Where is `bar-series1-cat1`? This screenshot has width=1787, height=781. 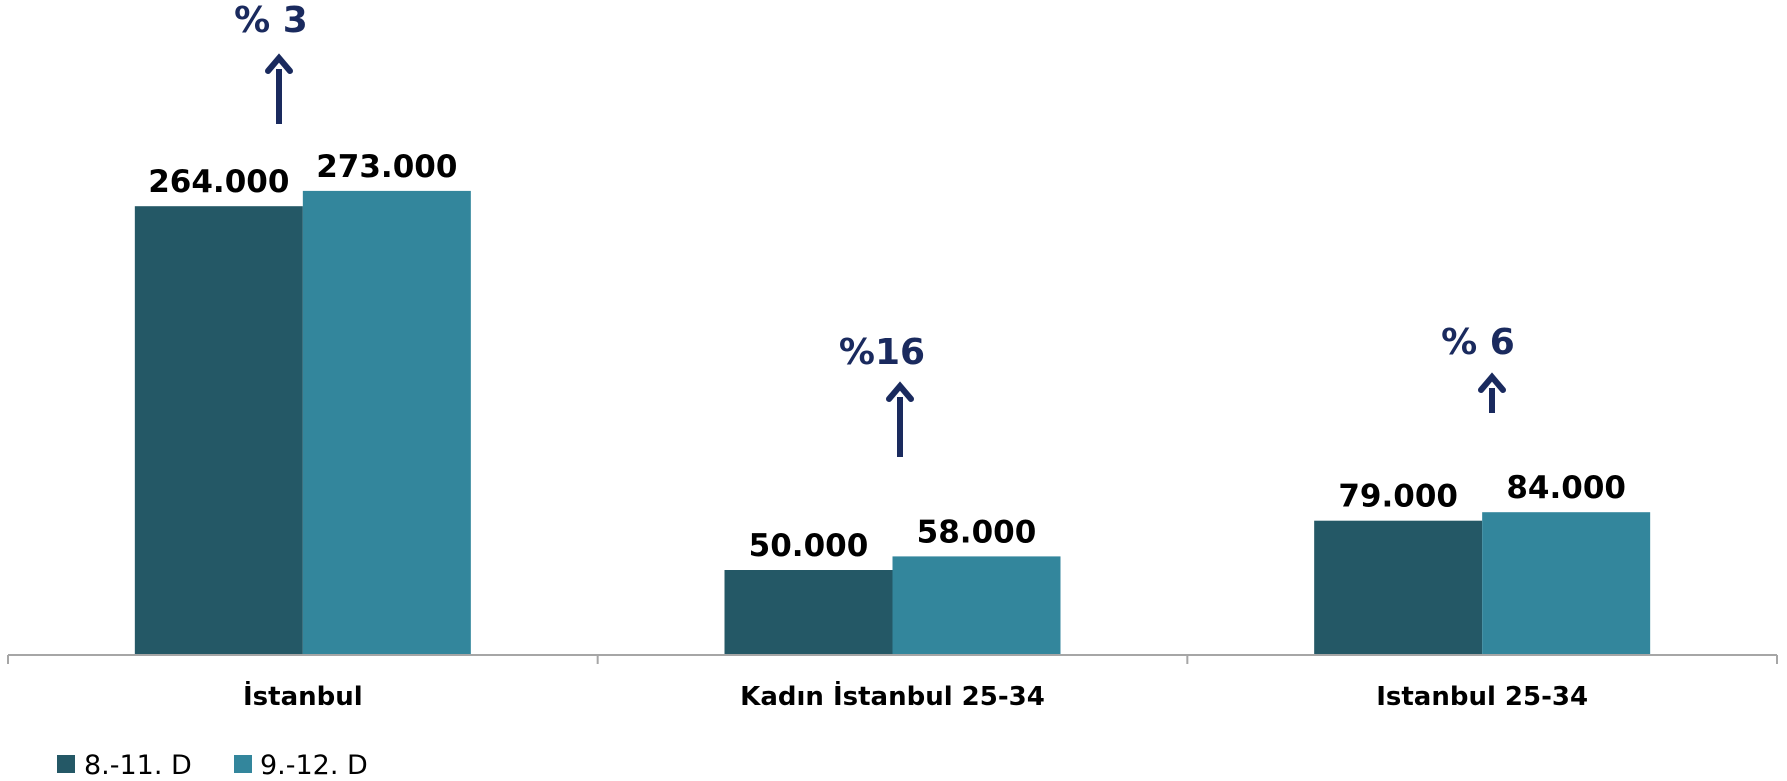
bar-series1-cat1 is located at coordinates (218, 430).